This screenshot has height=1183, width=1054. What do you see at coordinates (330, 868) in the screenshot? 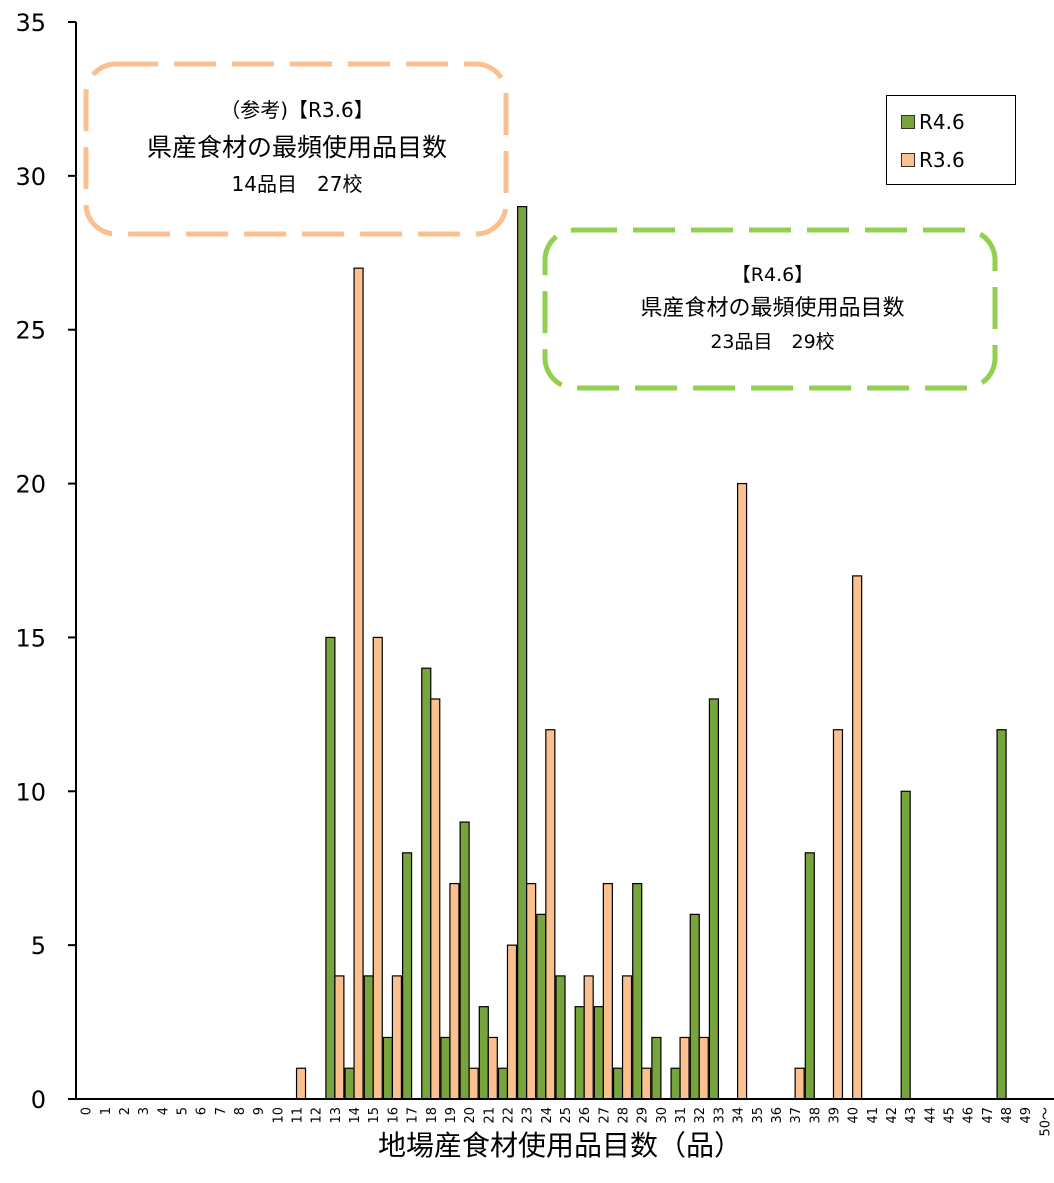
I see `bar-R4.6-13` at bounding box center [330, 868].